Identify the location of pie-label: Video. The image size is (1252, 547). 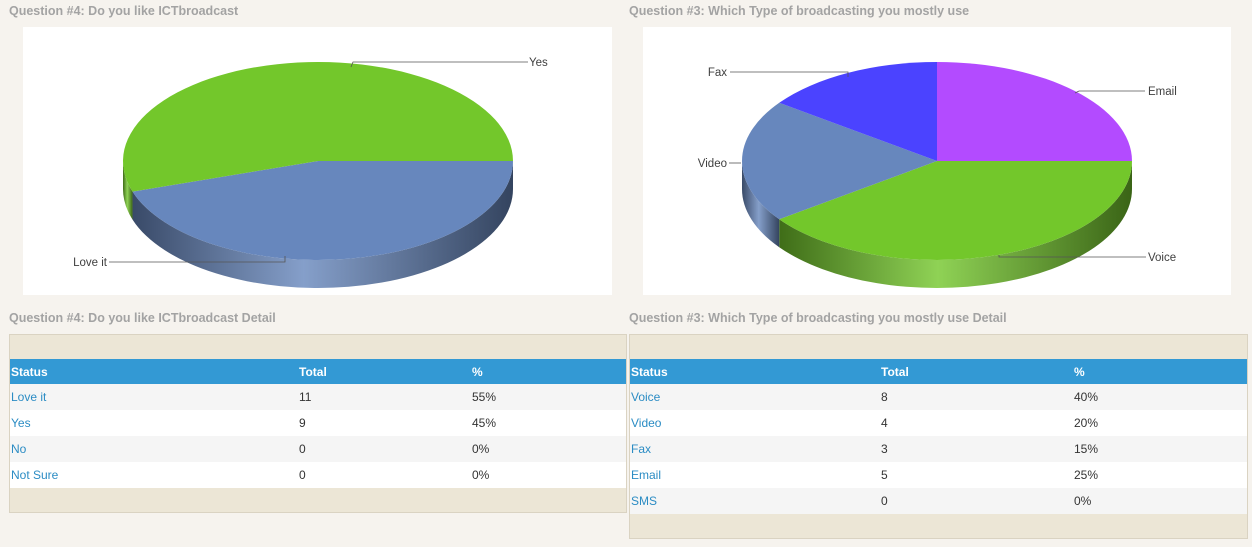
(712, 164).